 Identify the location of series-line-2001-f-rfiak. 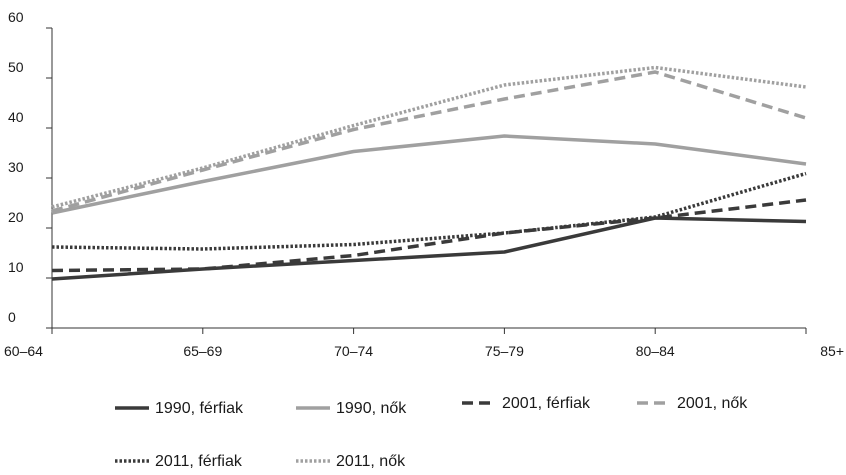
(429, 235).